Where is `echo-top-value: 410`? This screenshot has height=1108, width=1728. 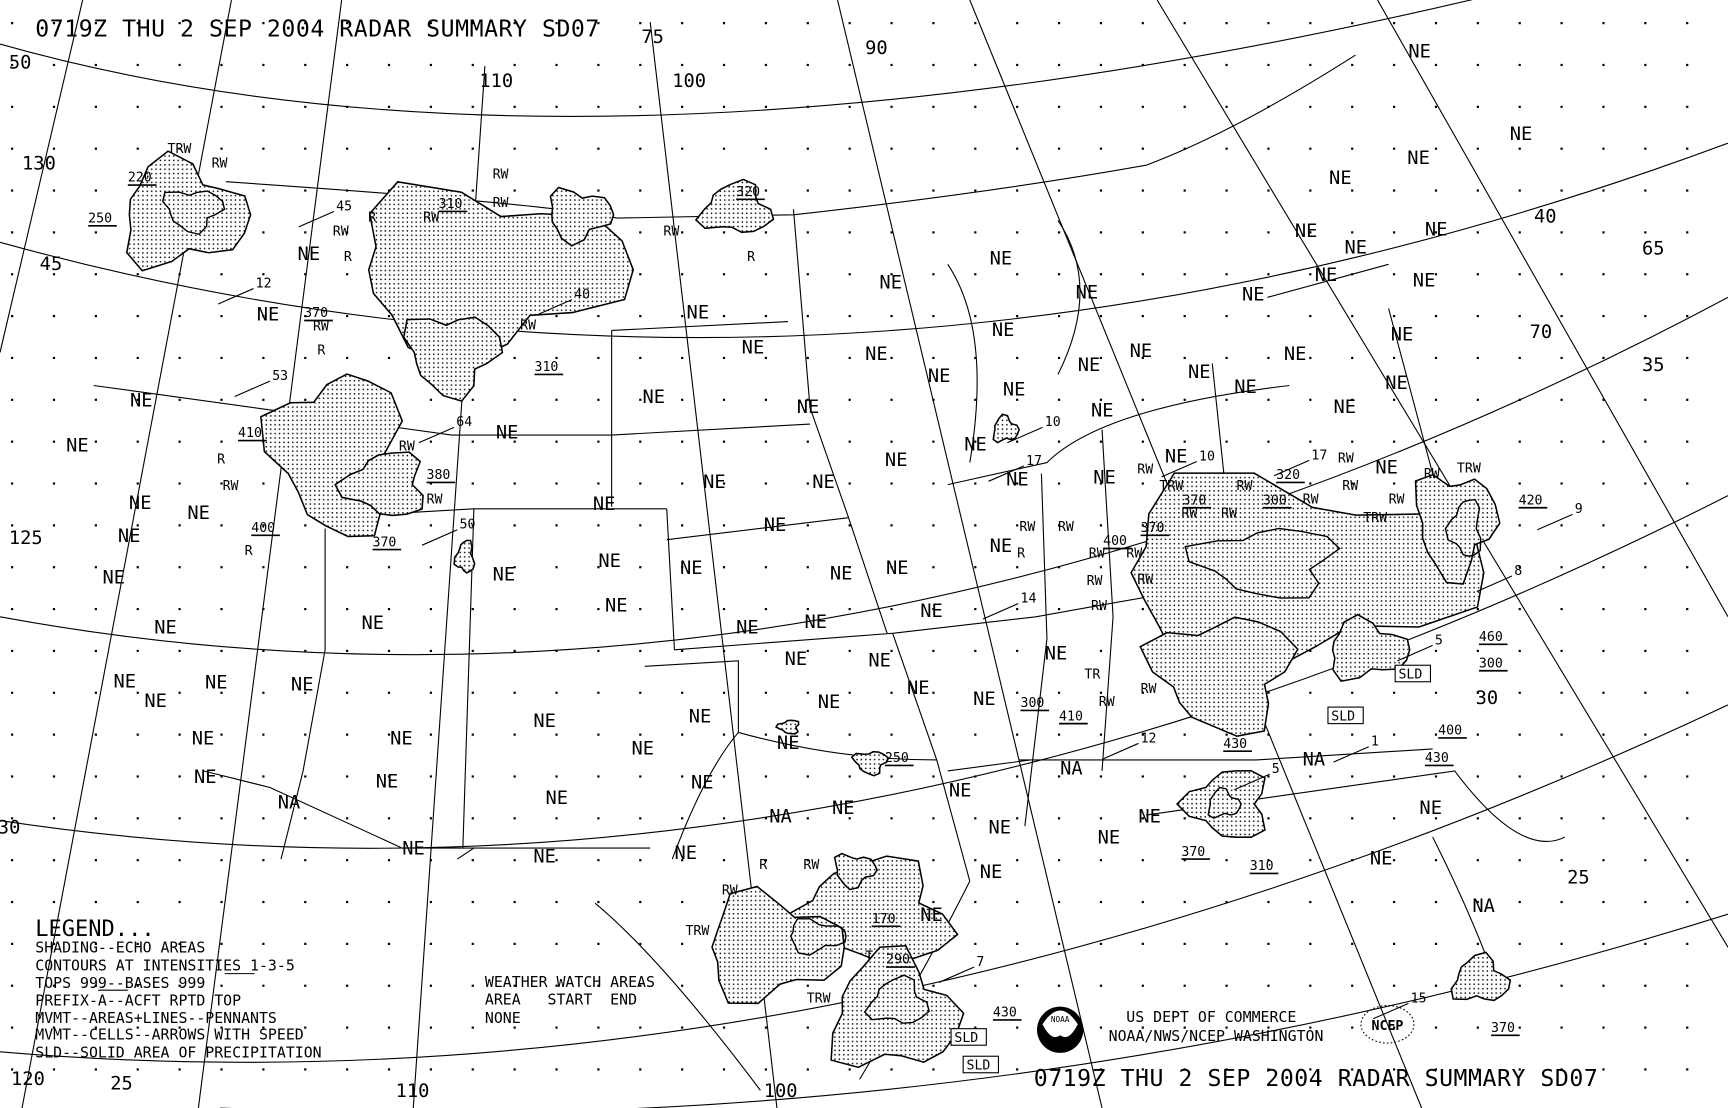 echo-top-value: 410 is located at coordinates (1071, 716).